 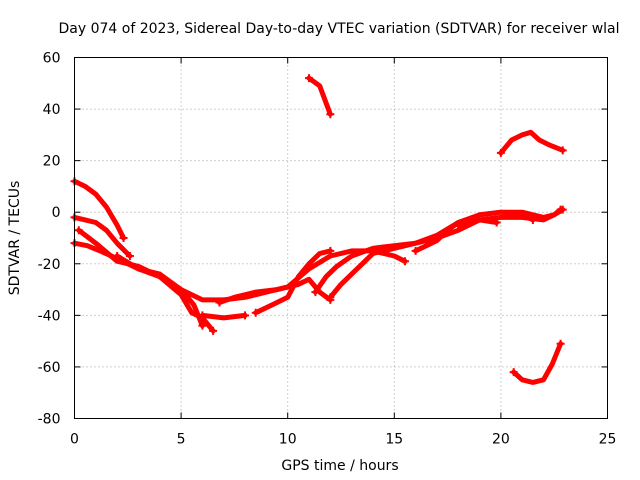 What do you see at coordinates (339, 466) in the screenshot?
I see `x-axis-title: GPS time / hours` at bounding box center [339, 466].